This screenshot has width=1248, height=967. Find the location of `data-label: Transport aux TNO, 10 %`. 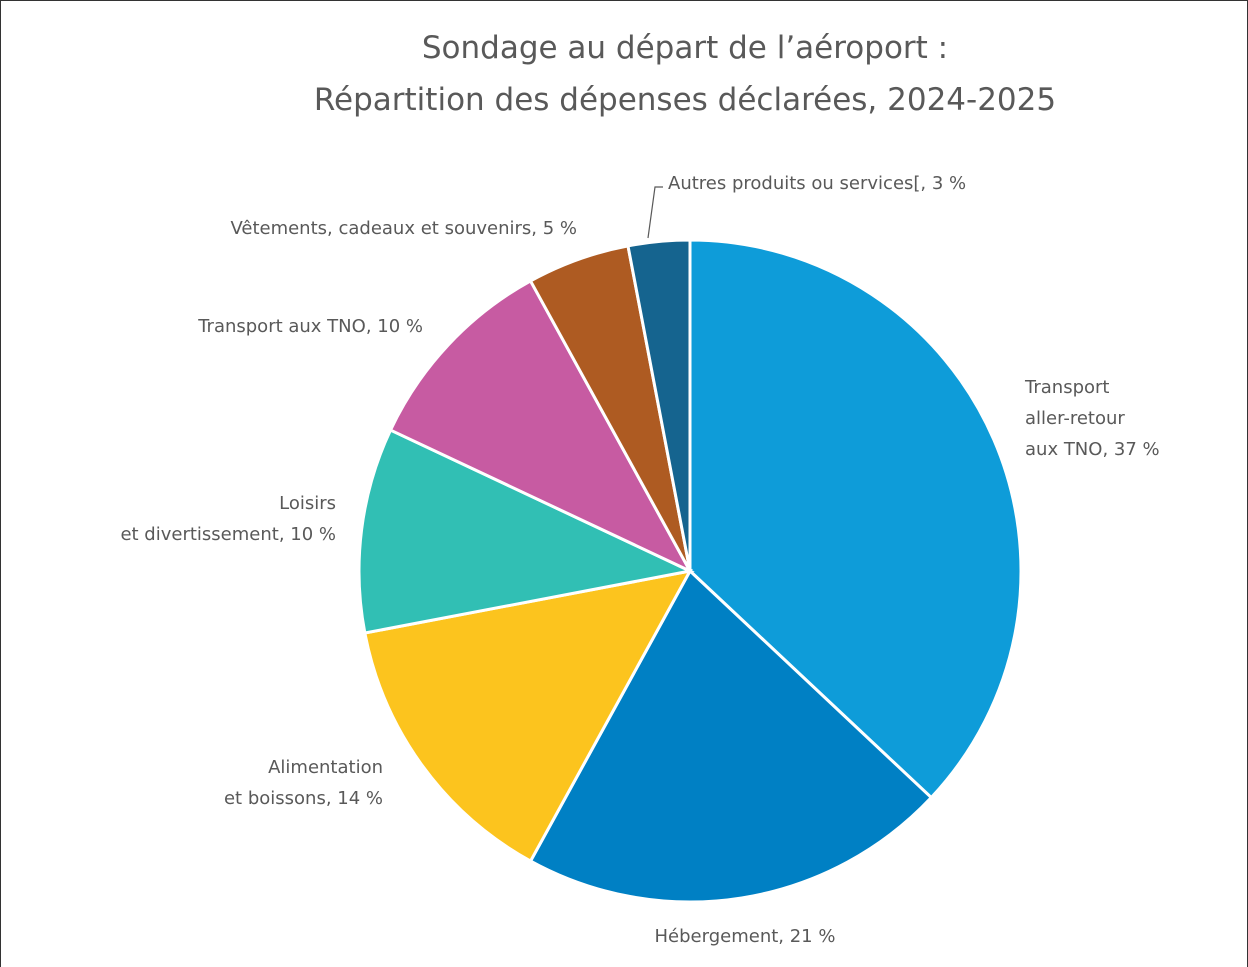

data-label: Transport aux TNO, 10 % is located at coordinates (310, 326).